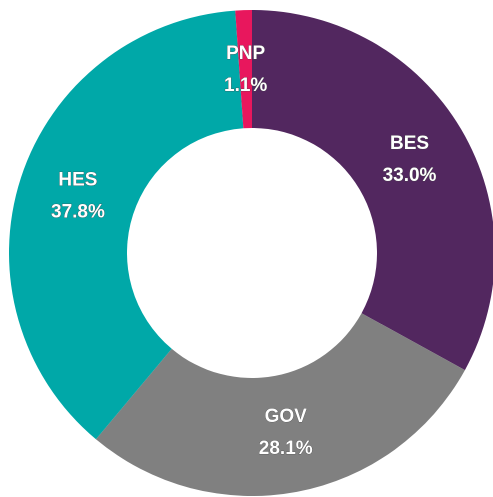 The height and width of the screenshot is (497, 493). What do you see at coordinates (245, 53) in the screenshot?
I see `slice-label: PNP` at bounding box center [245, 53].